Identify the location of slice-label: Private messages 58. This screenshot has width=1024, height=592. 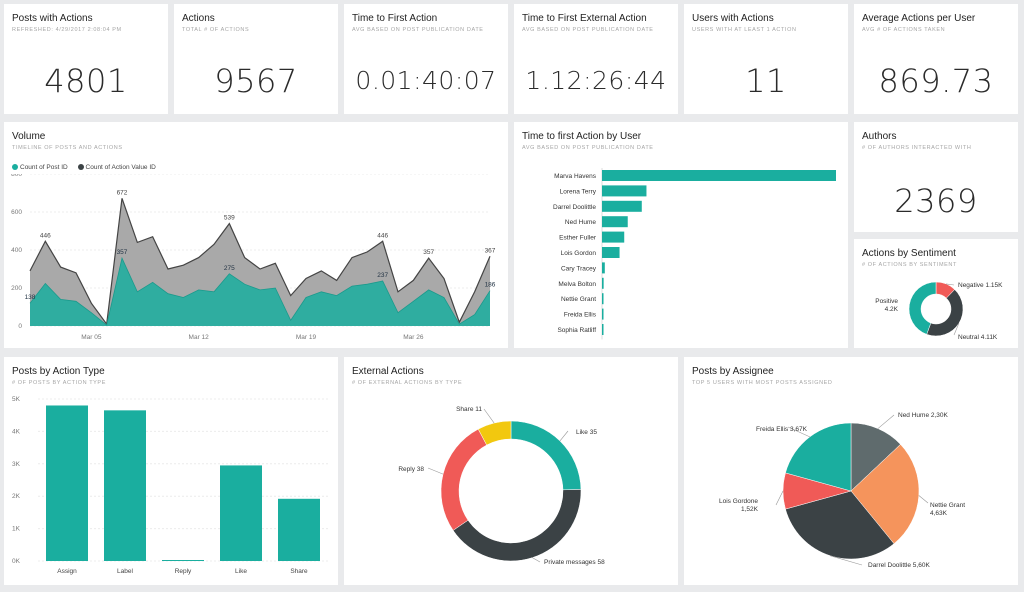
(574, 562).